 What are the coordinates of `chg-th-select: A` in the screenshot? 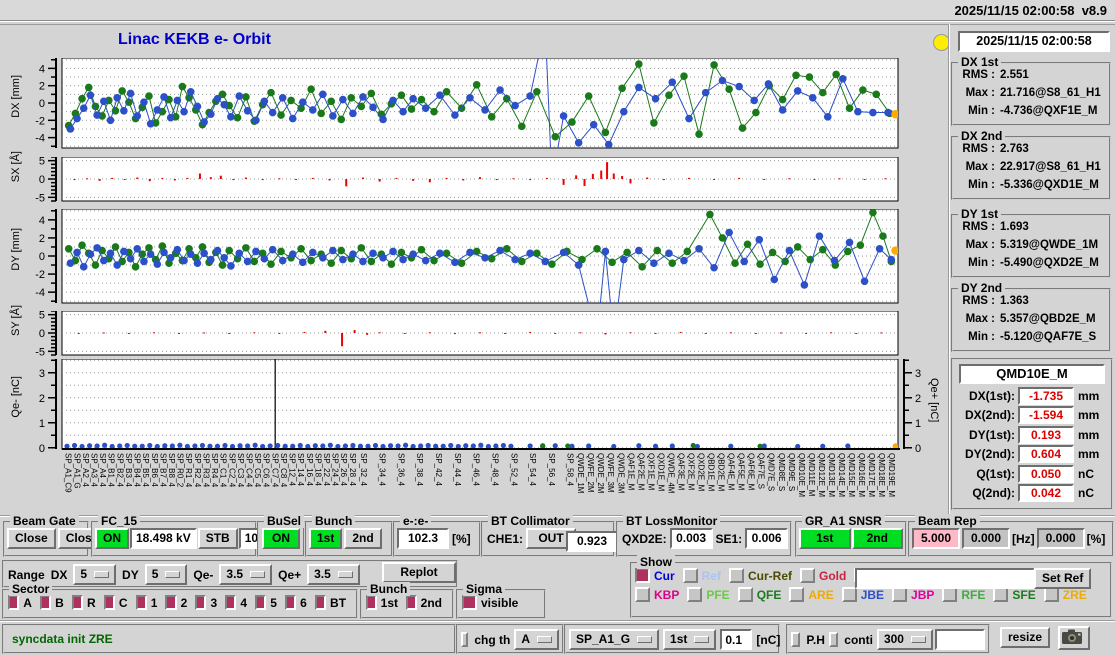 It's located at (536, 639).